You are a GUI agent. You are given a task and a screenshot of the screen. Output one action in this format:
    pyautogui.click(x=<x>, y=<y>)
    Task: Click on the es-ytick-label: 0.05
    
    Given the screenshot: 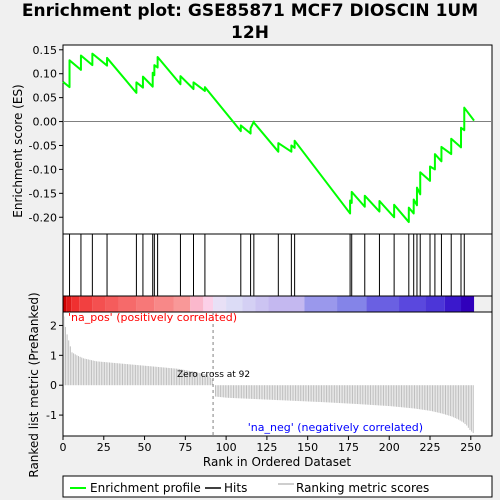 What is the action you would take?
    pyautogui.click(x=45, y=98)
    